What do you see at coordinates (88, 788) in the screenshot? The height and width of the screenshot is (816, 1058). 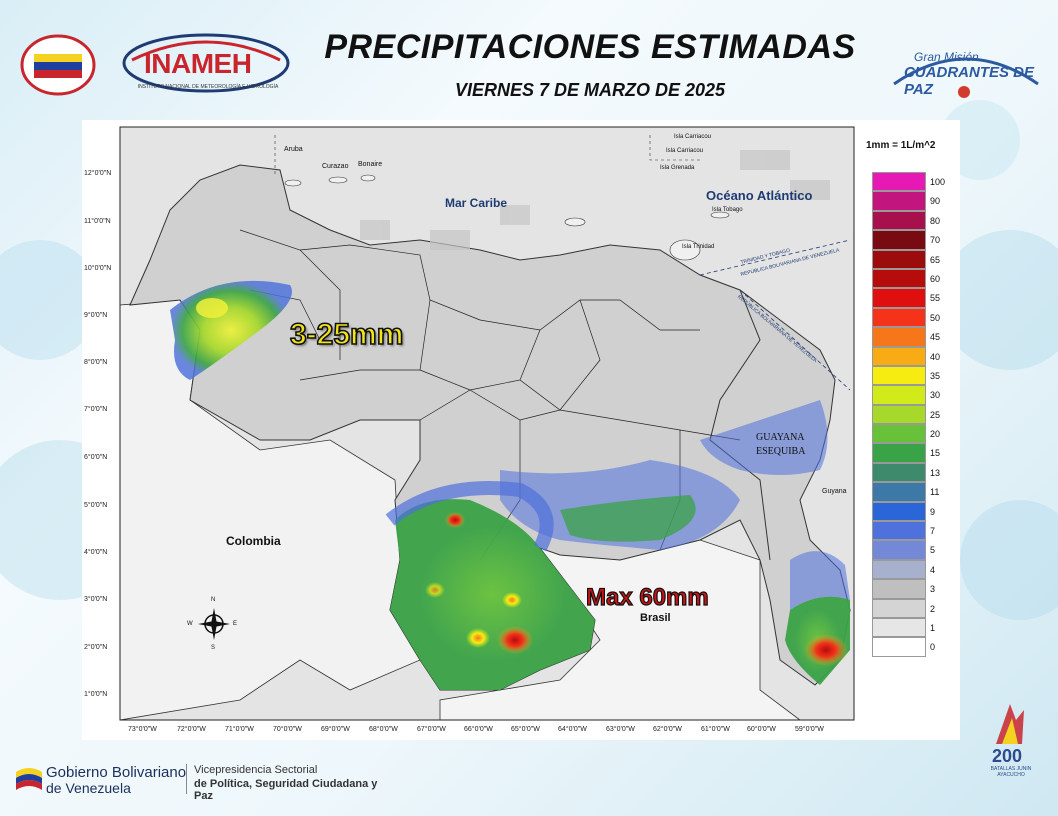 I see `gov-line2: de Venezuela` at bounding box center [88, 788].